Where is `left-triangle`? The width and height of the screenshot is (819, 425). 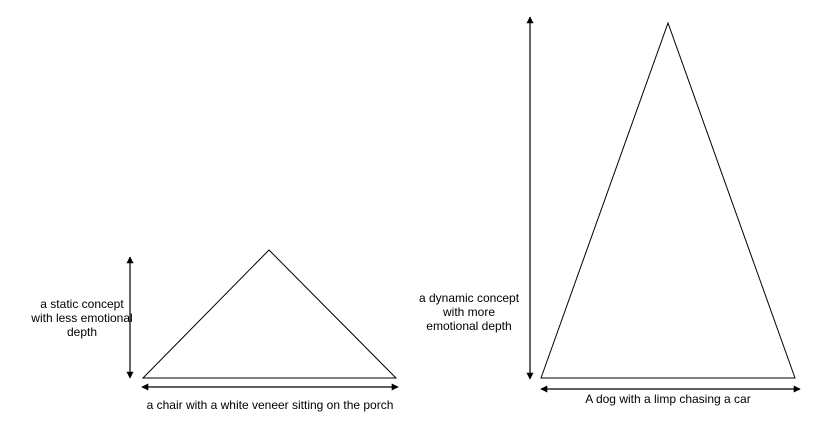 left-triangle is located at coordinates (269, 314).